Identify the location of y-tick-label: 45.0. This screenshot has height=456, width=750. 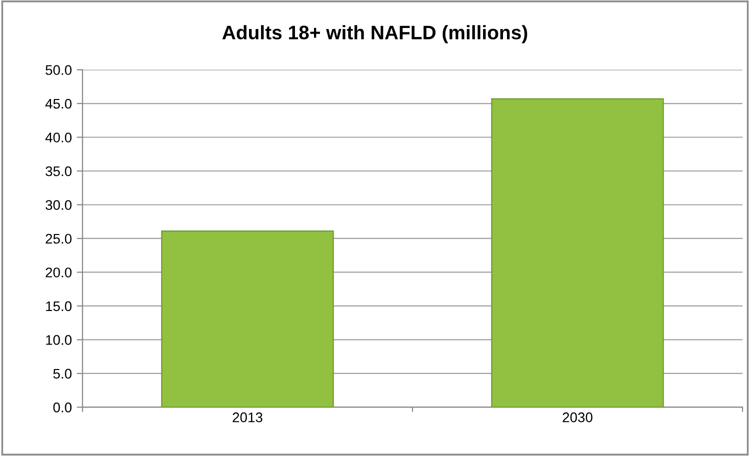
(58, 103).